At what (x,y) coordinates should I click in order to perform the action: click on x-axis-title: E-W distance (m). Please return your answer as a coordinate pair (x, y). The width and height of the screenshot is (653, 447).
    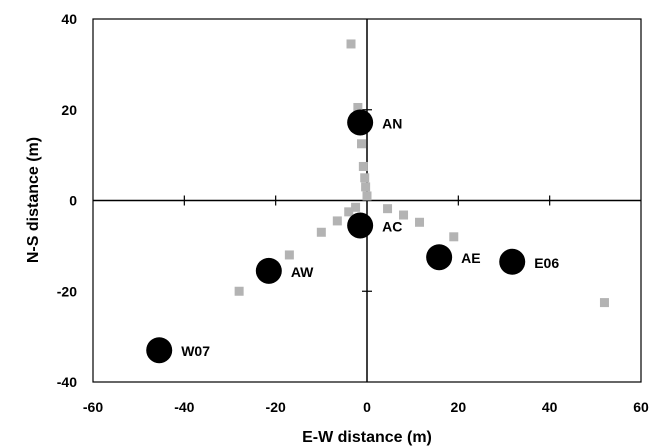
    Looking at the image, I should click on (367, 437).